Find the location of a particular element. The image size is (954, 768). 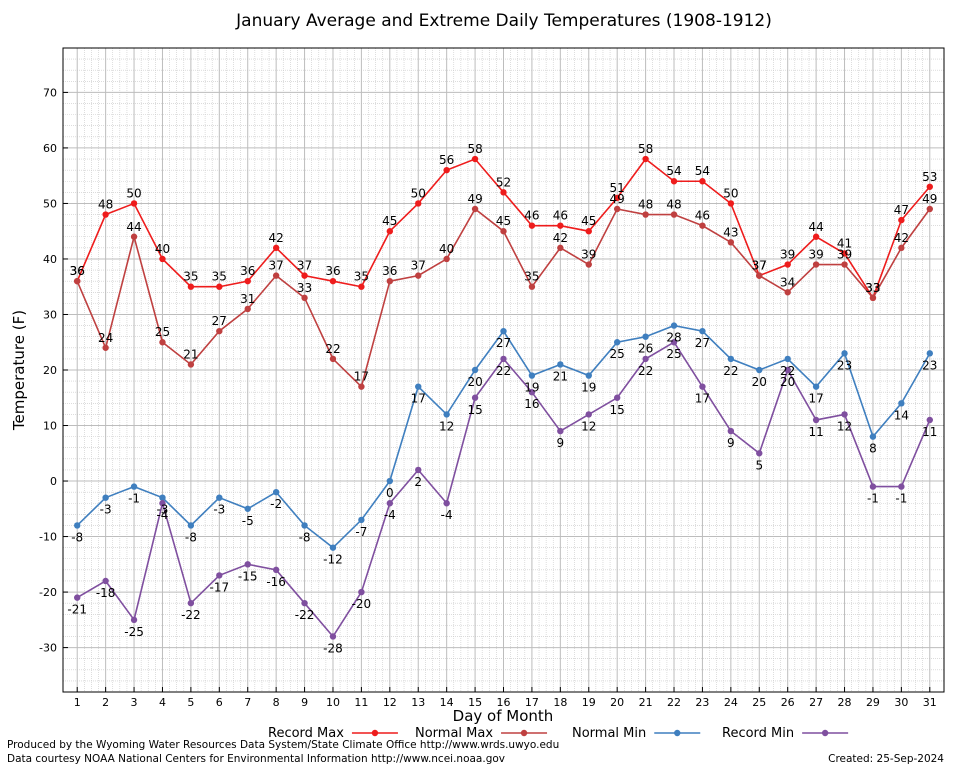

normal-min-data-label: -12 is located at coordinates (333, 560).